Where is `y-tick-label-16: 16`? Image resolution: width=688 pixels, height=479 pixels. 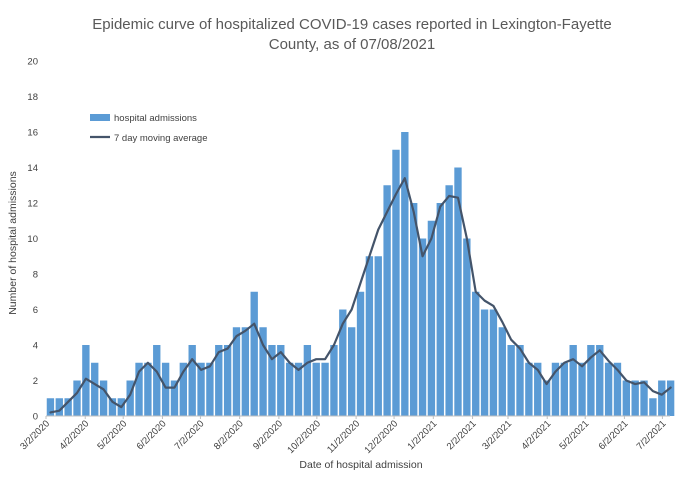 y-tick-label-16: 16 is located at coordinates (32, 133).